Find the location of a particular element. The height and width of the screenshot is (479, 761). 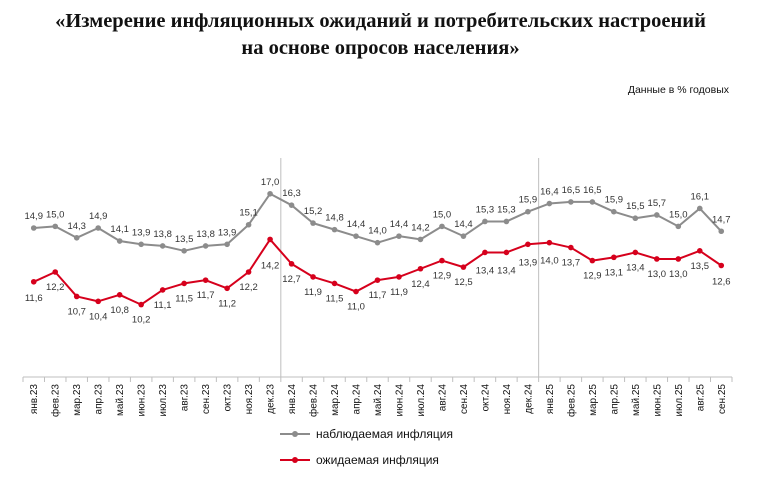

data-label: 14,9 is located at coordinates (33, 216).